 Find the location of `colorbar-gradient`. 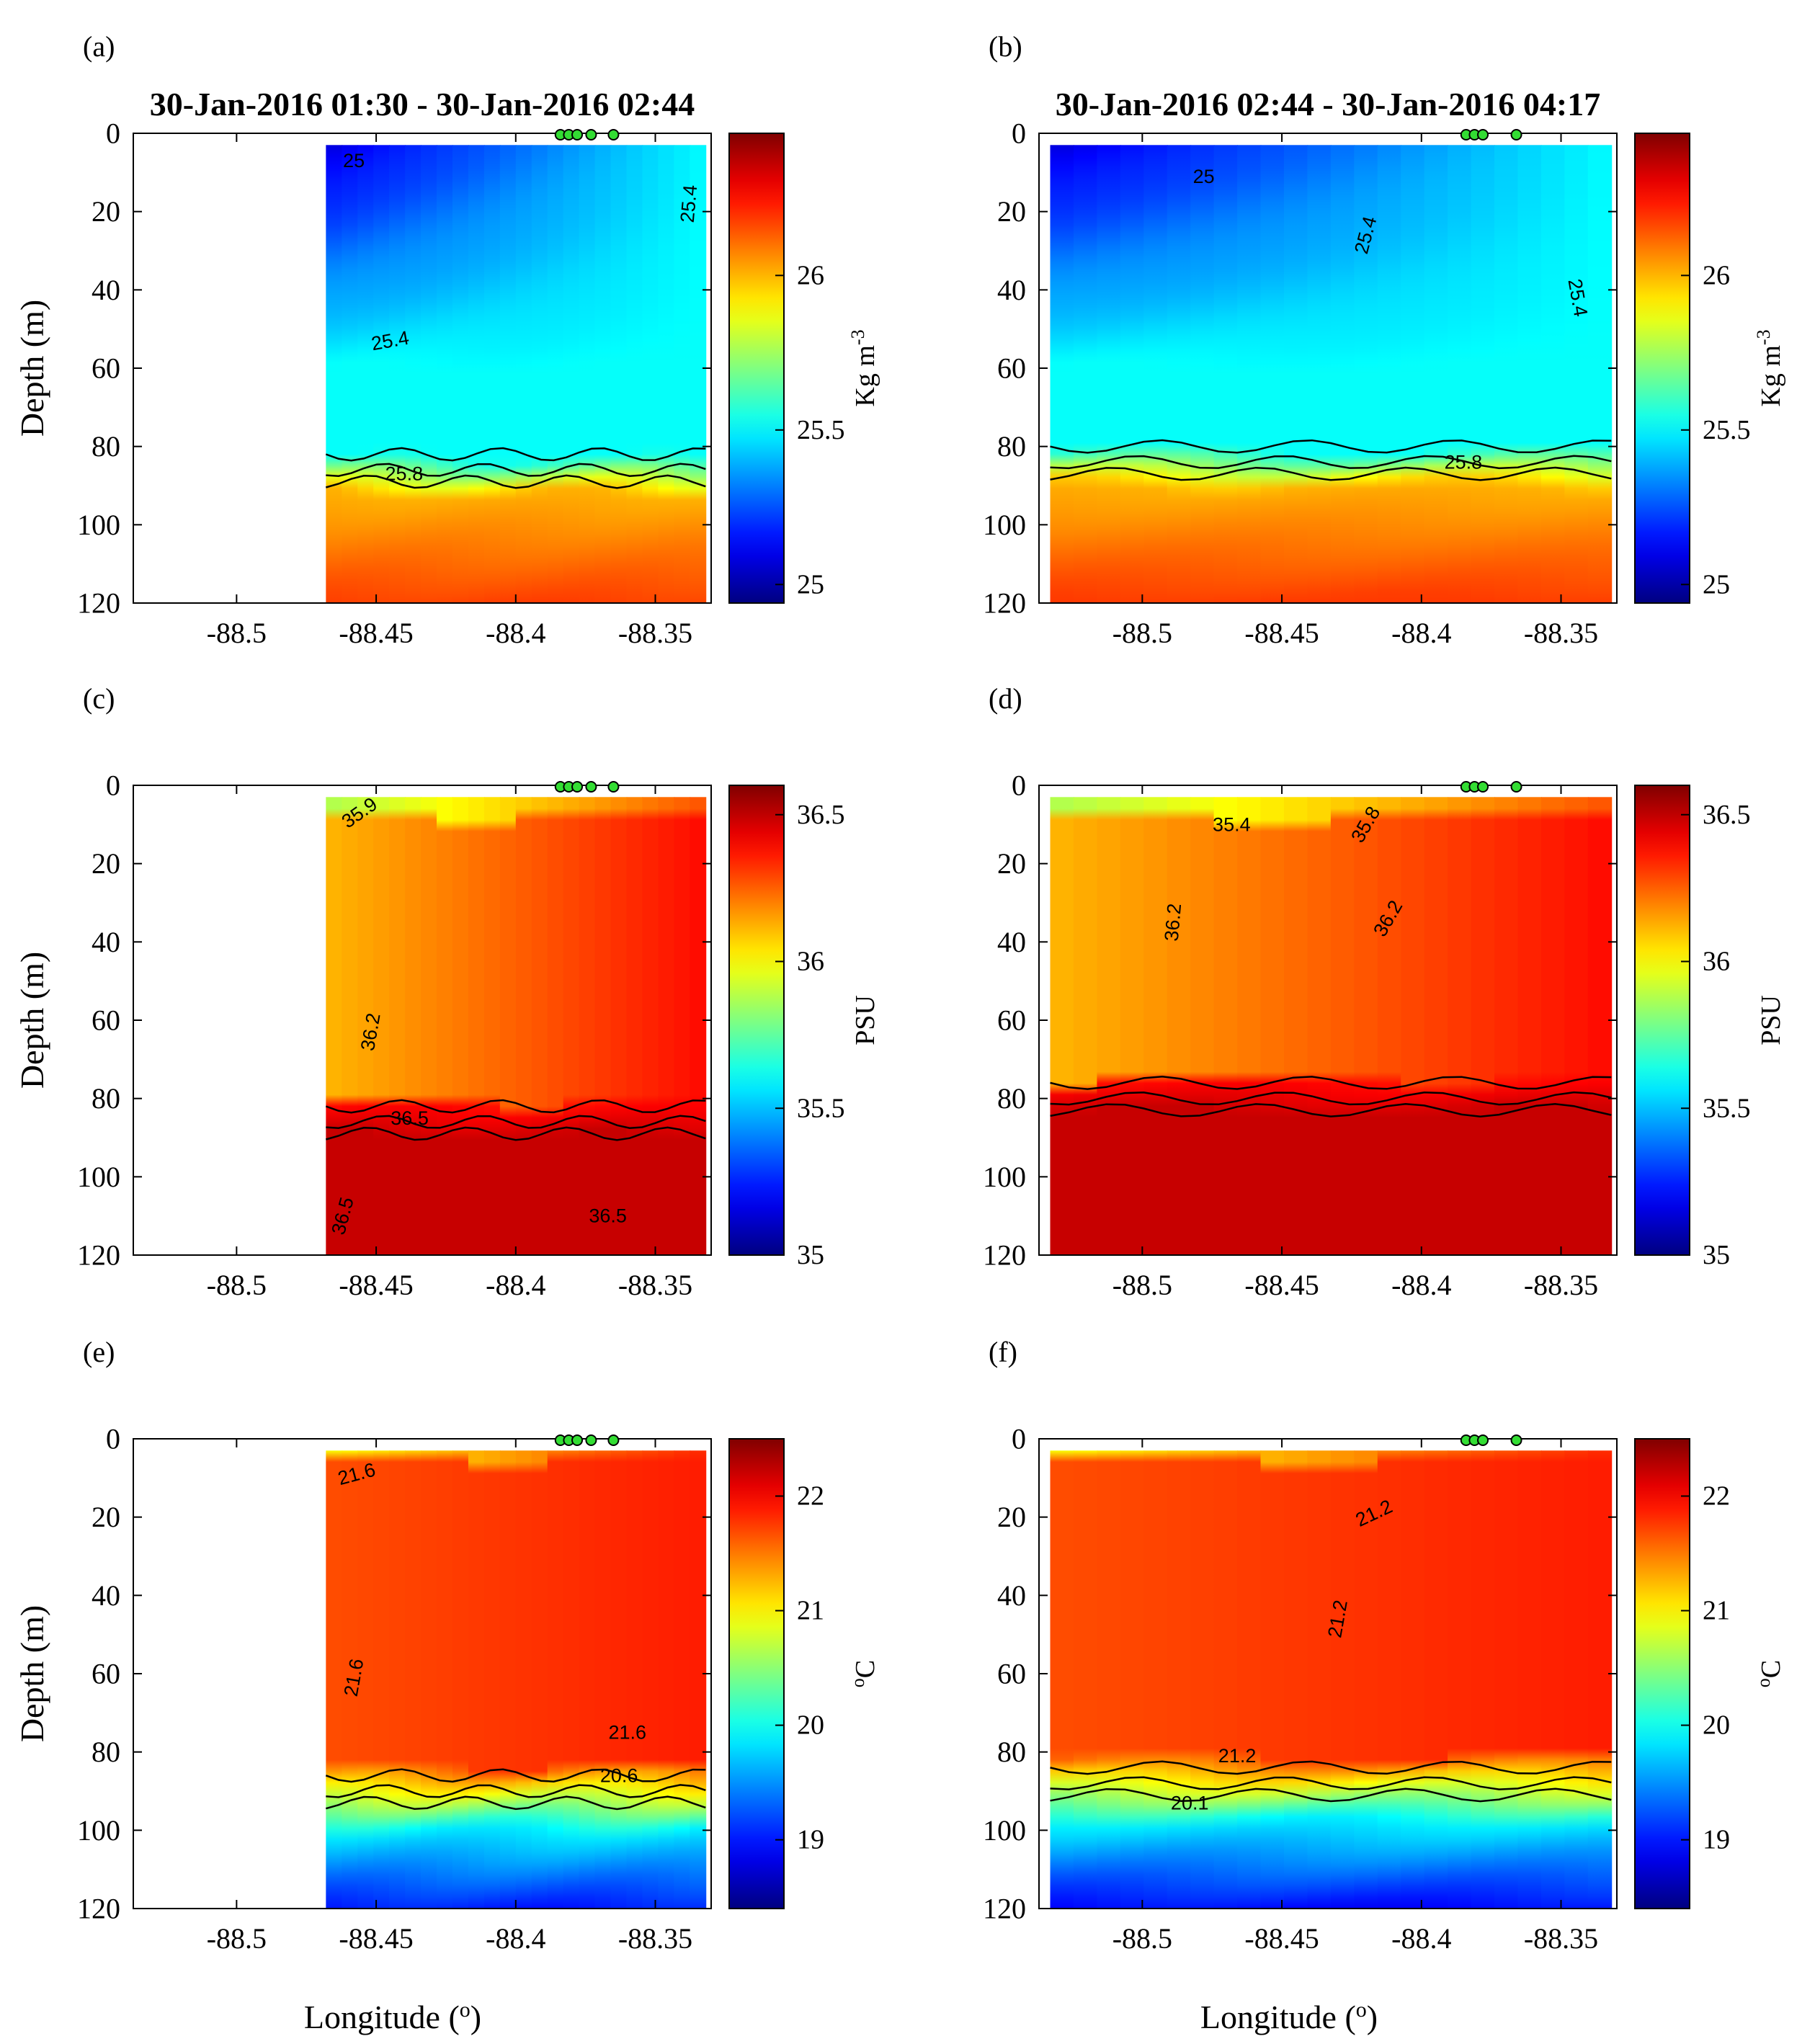

colorbar-gradient is located at coordinates (1662, 1674).